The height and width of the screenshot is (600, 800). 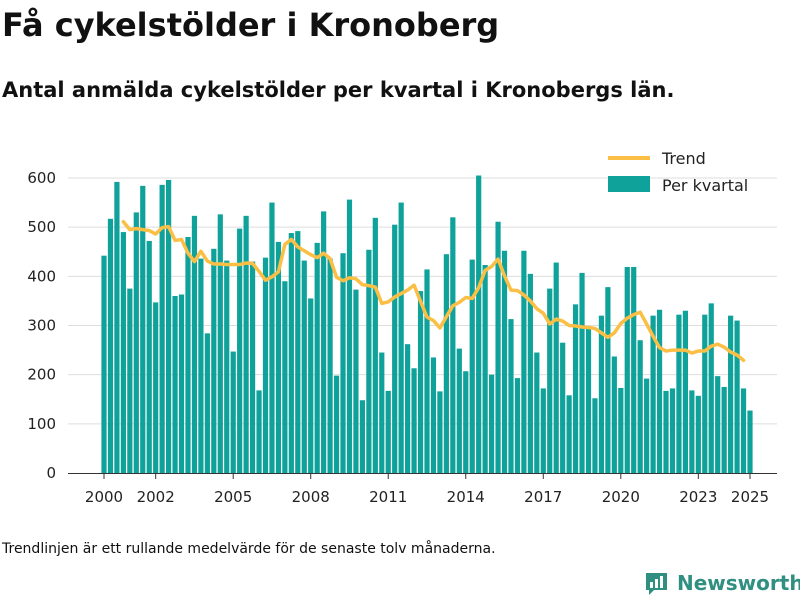 I want to click on legend-bar-label: Per kvartal, so click(x=705, y=185).